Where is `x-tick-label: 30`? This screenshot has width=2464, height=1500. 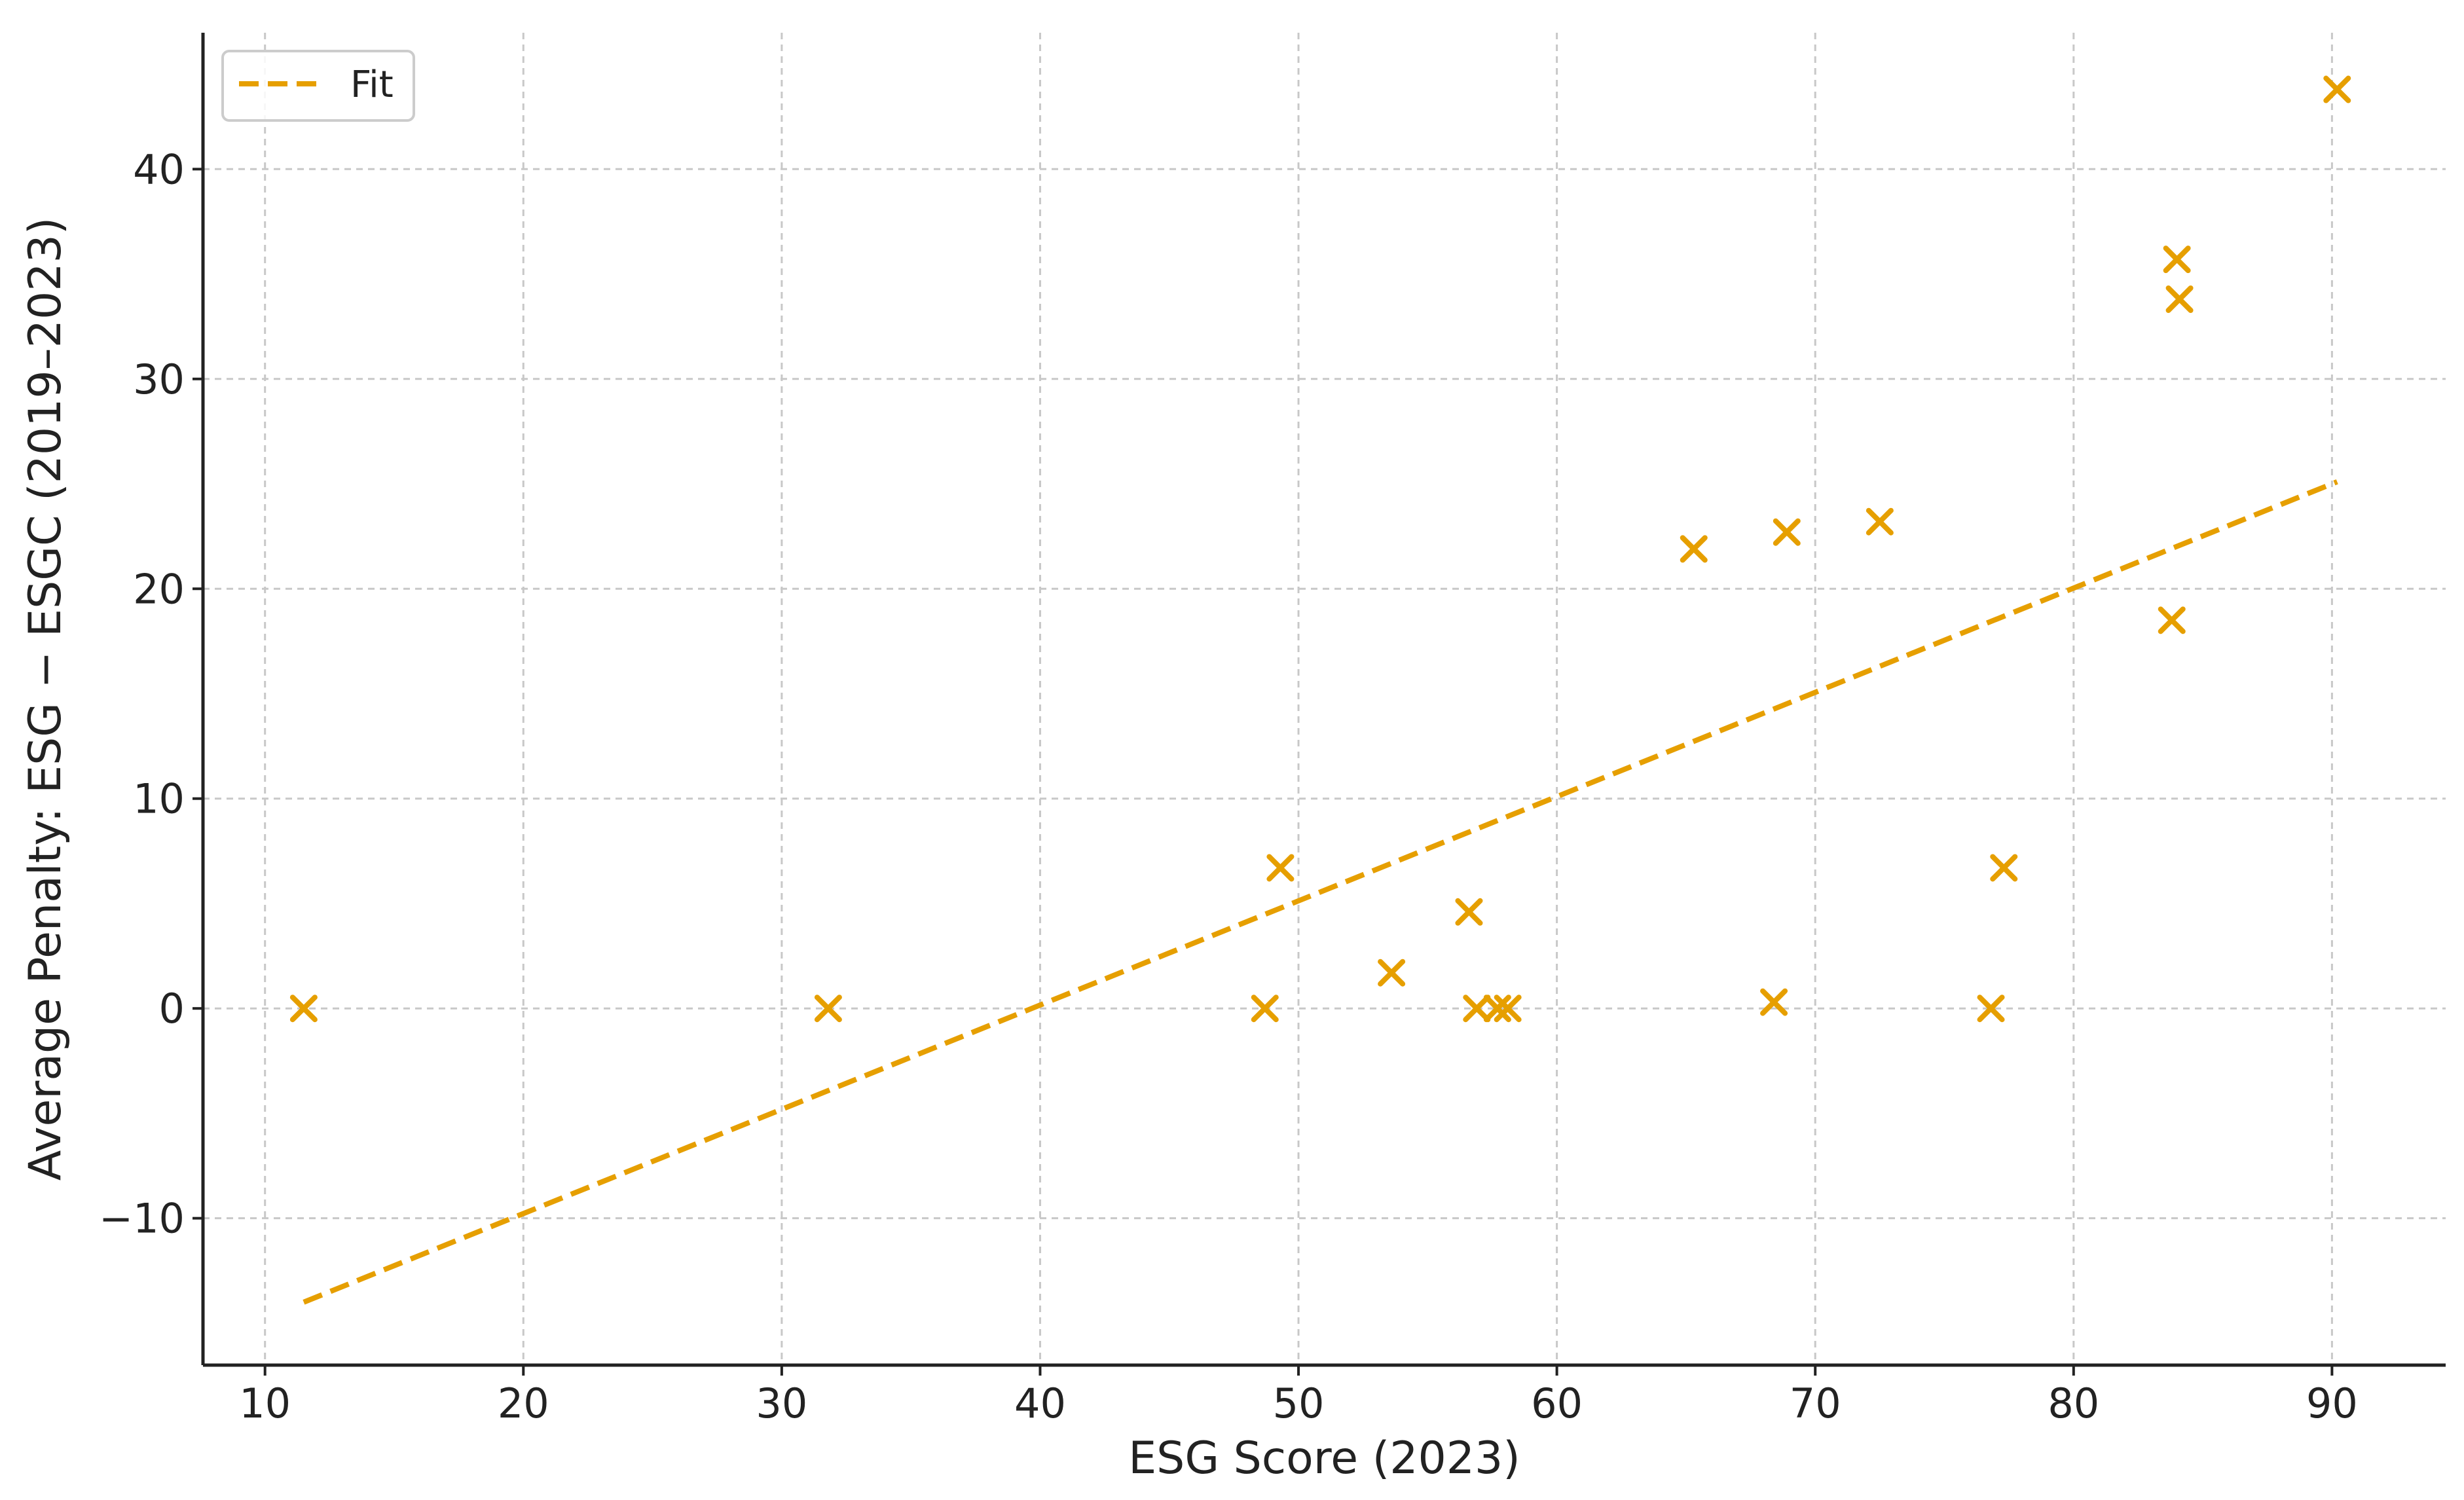
x-tick-label: 30 is located at coordinates (781, 1404).